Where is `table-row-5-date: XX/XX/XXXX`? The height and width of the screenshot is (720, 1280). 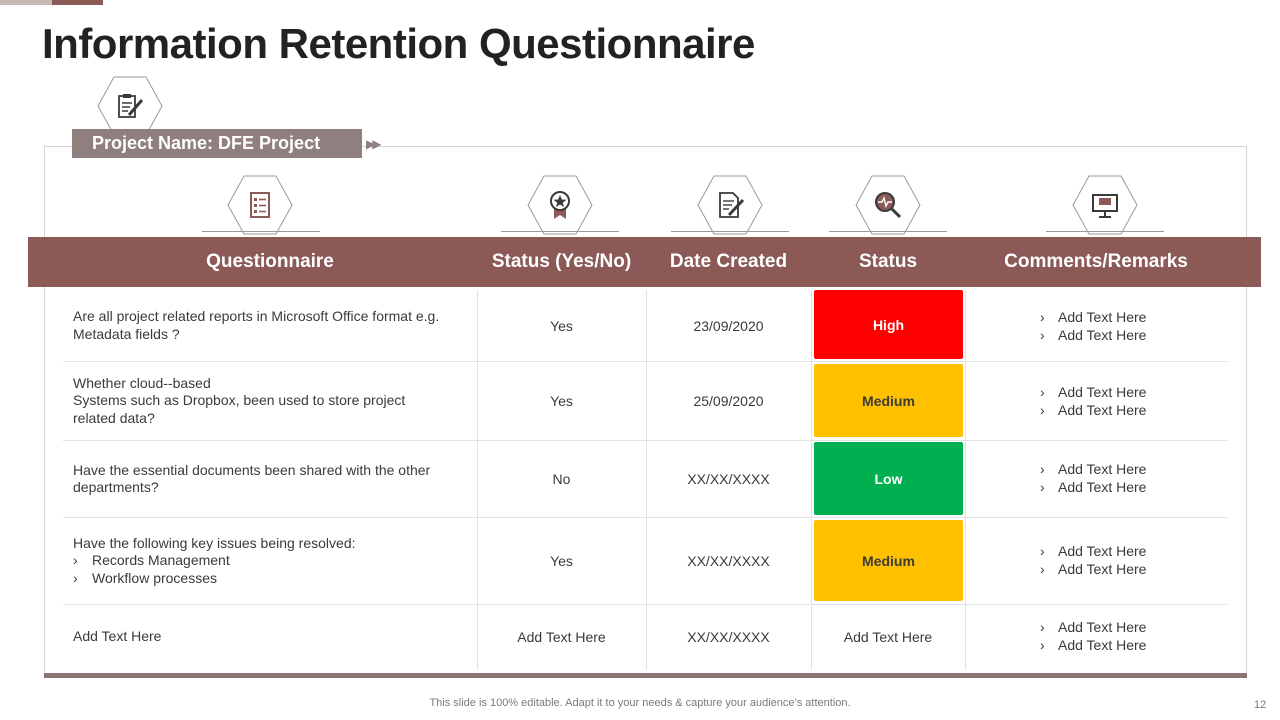
table-row-5-date: XX/XX/XXXX is located at coordinates (728, 637).